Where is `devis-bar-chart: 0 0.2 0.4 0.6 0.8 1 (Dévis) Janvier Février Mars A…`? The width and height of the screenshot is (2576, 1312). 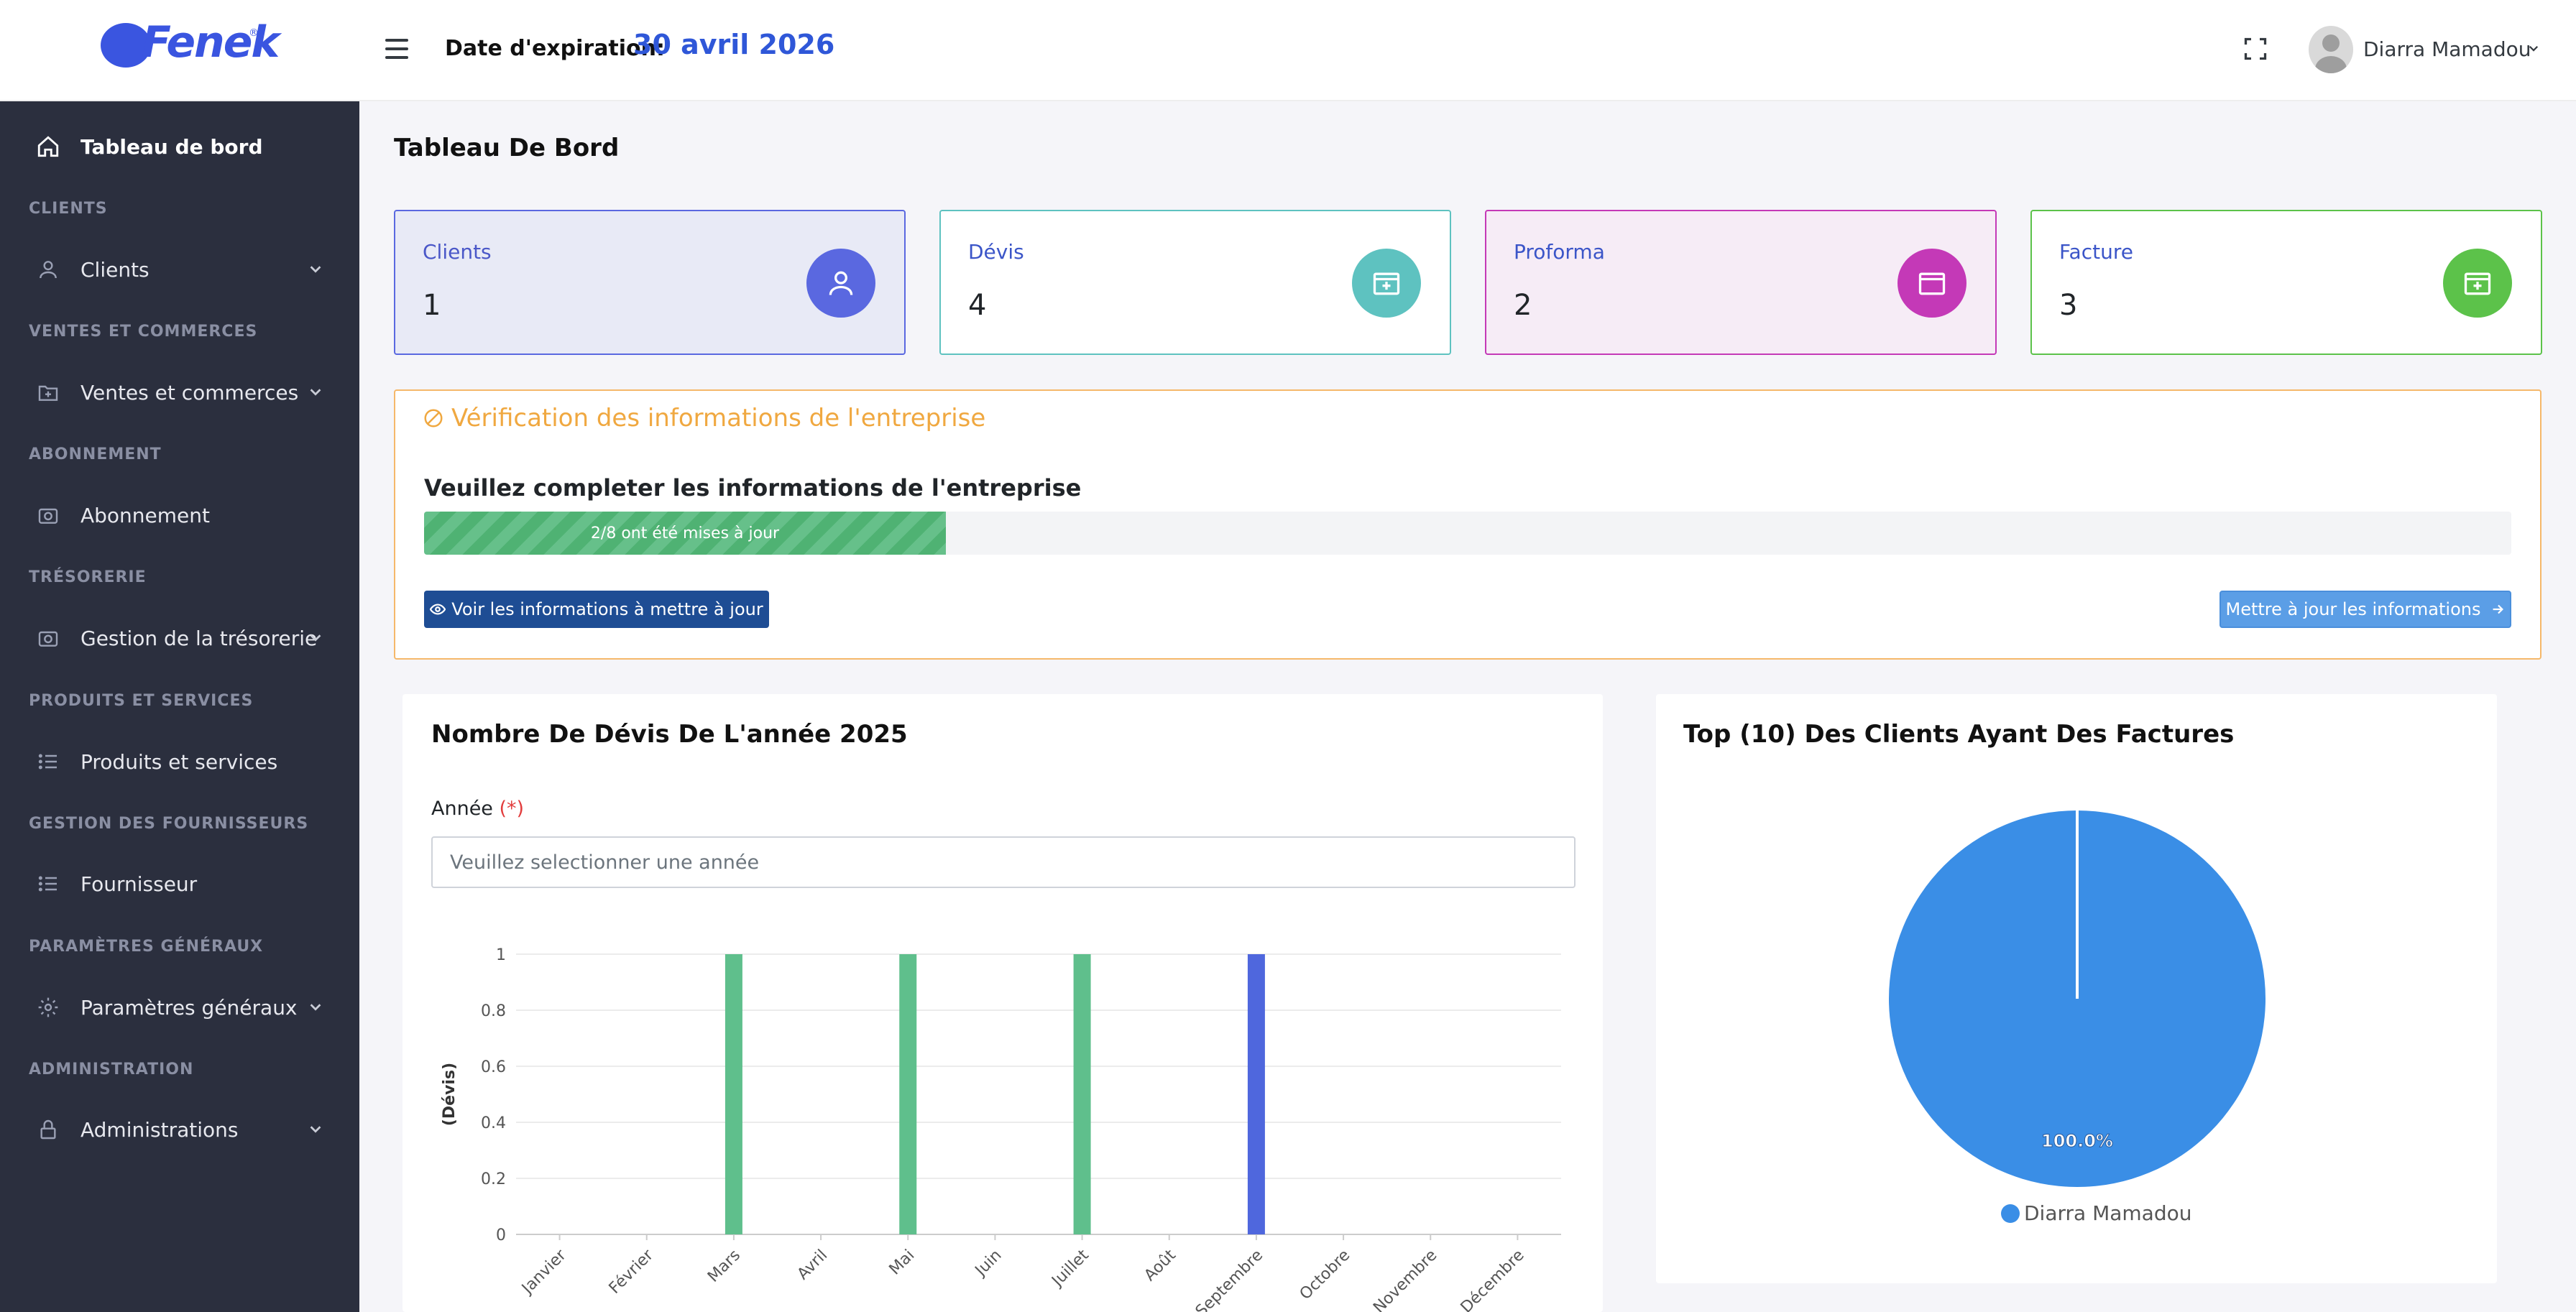 devis-bar-chart: 0 0.2 0.4 0.6 0.8 1 (Dévis) Janvier Février Mars A… is located at coordinates (1001, 1129).